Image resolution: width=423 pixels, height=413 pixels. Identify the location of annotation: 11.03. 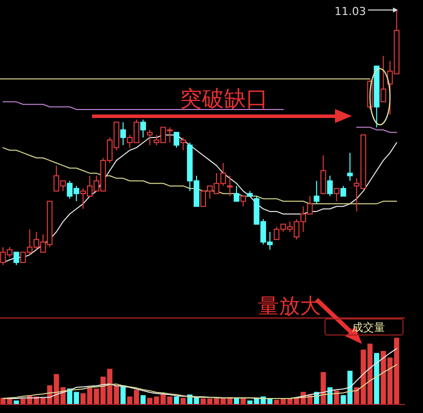
(350, 11).